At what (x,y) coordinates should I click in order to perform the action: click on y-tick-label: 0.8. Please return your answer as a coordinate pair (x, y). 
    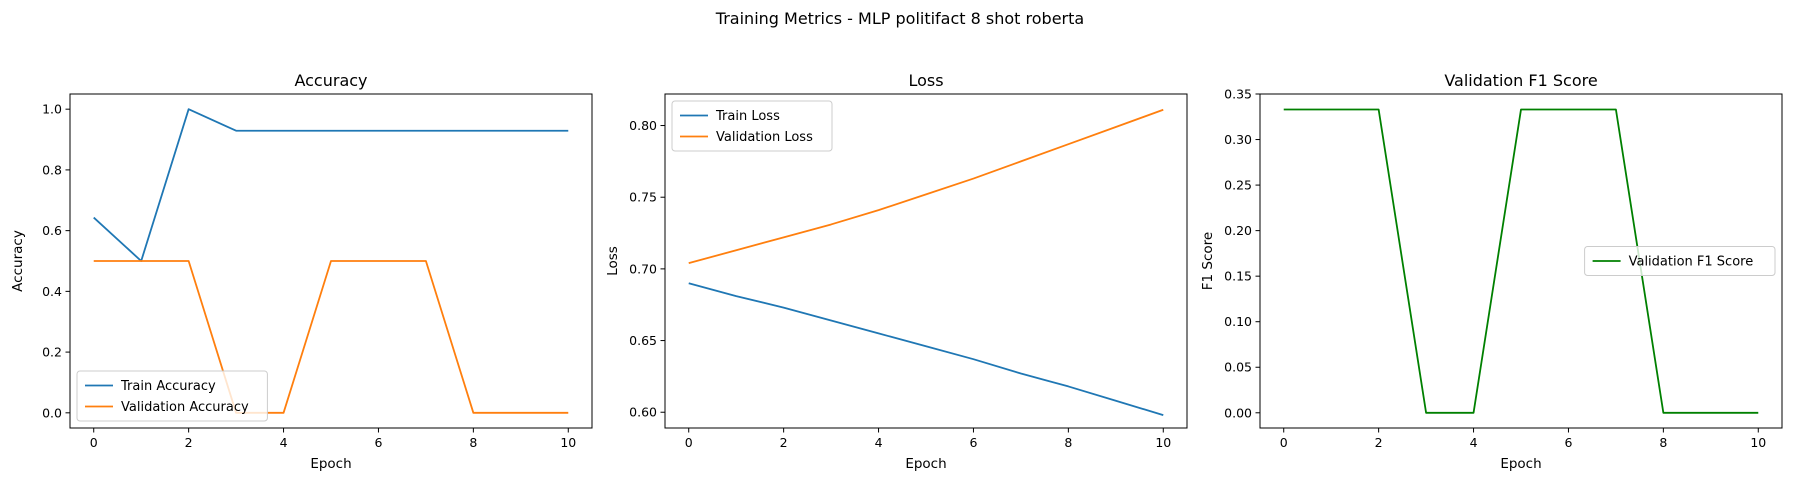
    Looking at the image, I should click on (52, 169).